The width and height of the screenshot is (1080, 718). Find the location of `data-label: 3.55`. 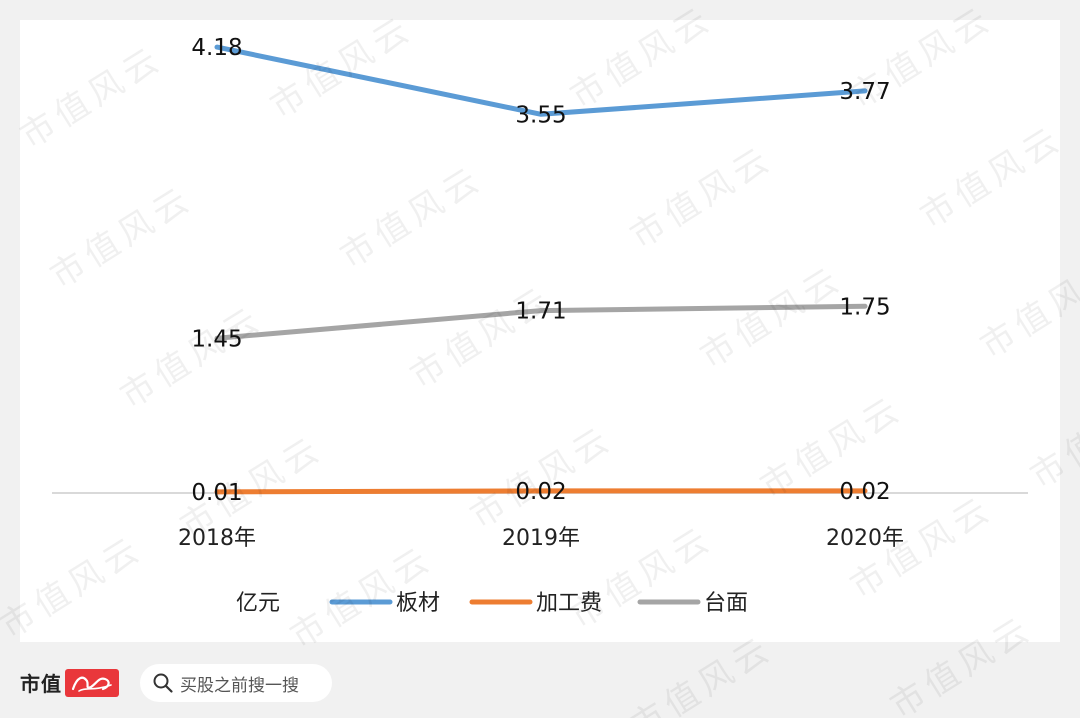

data-label: 3.55 is located at coordinates (540, 115).